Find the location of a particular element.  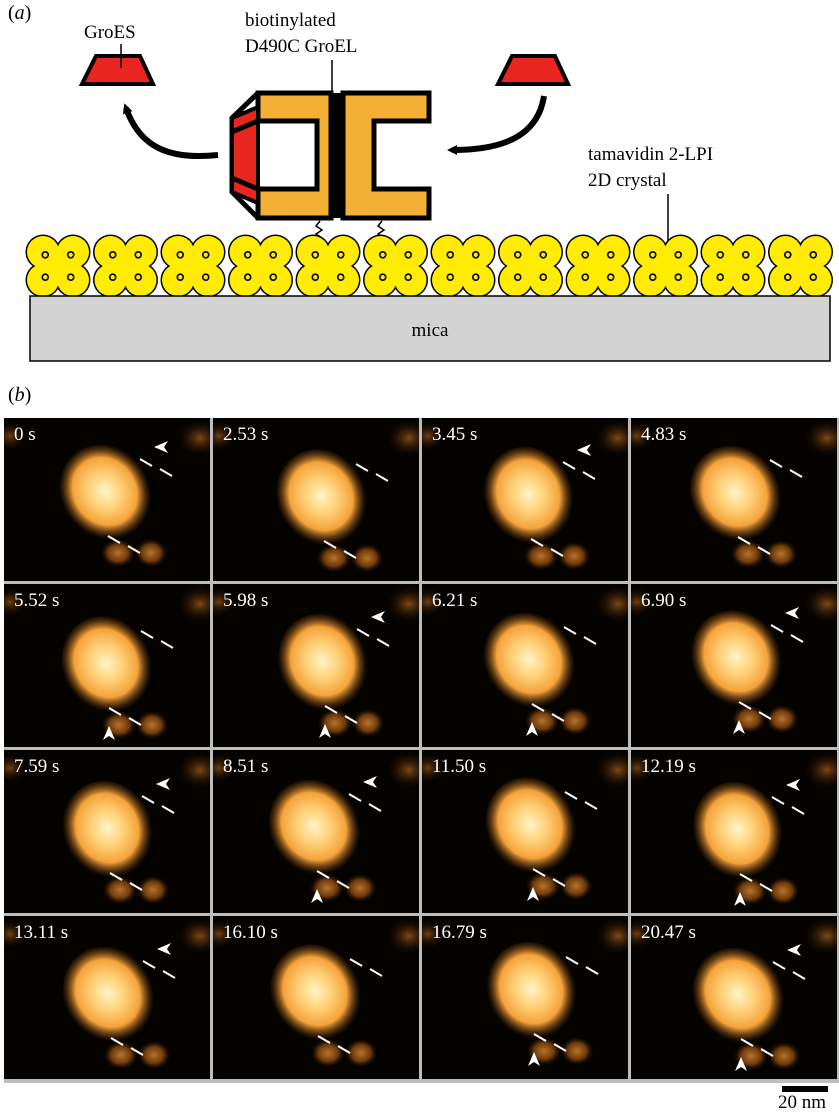

frame-timestamp: 20.47 s is located at coordinates (668, 932).